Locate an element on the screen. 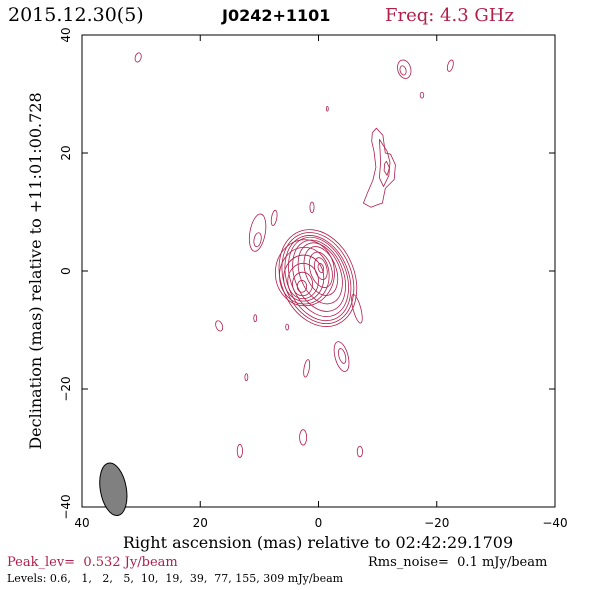 The image size is (590, 590). y-tick-label: 0 is located at coordinates (66, 271).